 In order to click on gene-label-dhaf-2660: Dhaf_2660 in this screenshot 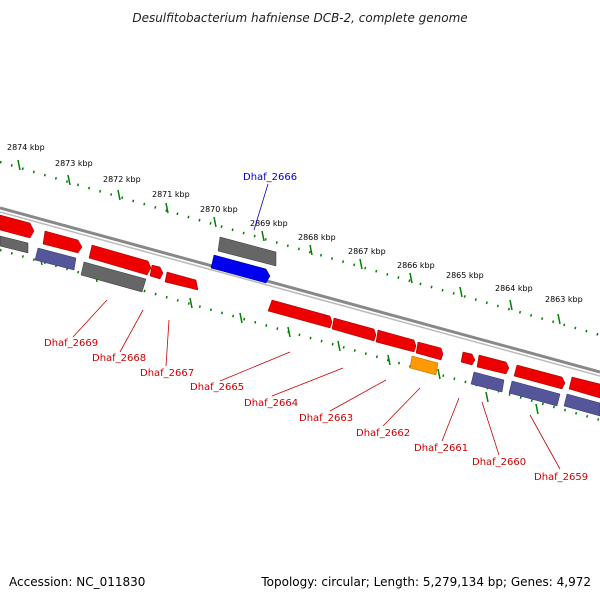, I will do `click(499, 462)`.